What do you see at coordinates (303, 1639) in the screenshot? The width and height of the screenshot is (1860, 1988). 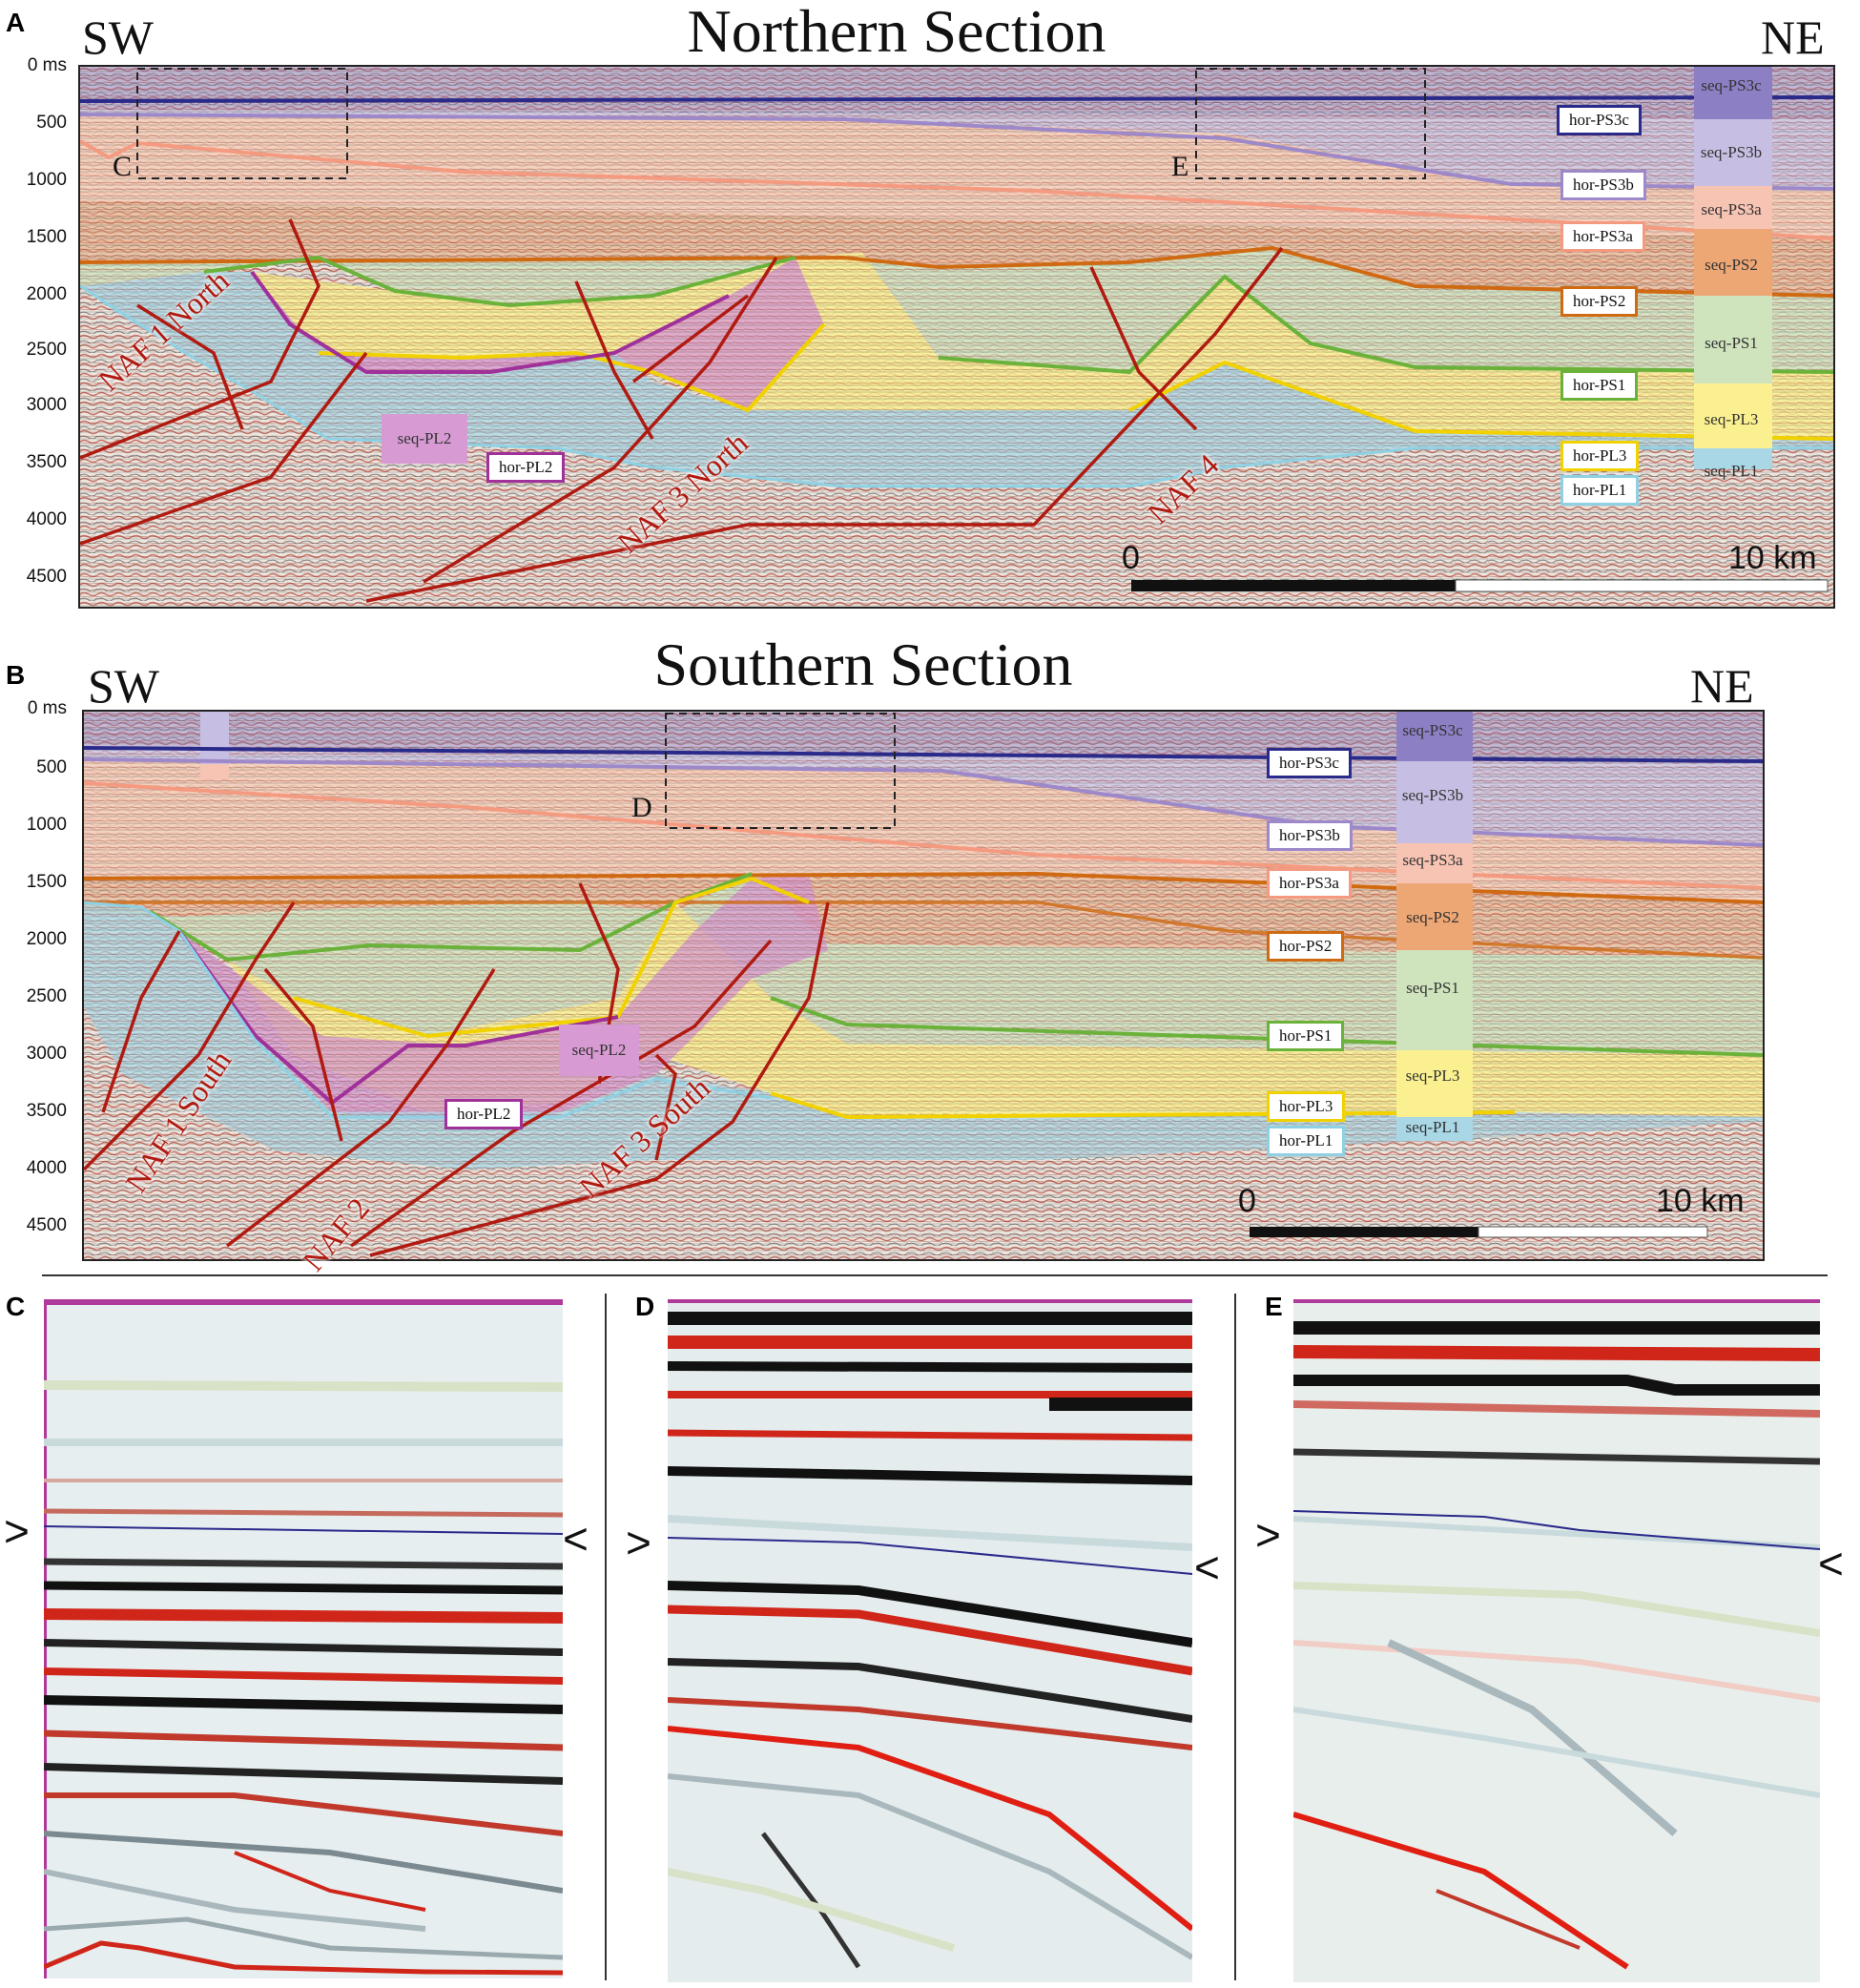 I see `zoom-panel-c` at bounding box center [303, 1639].